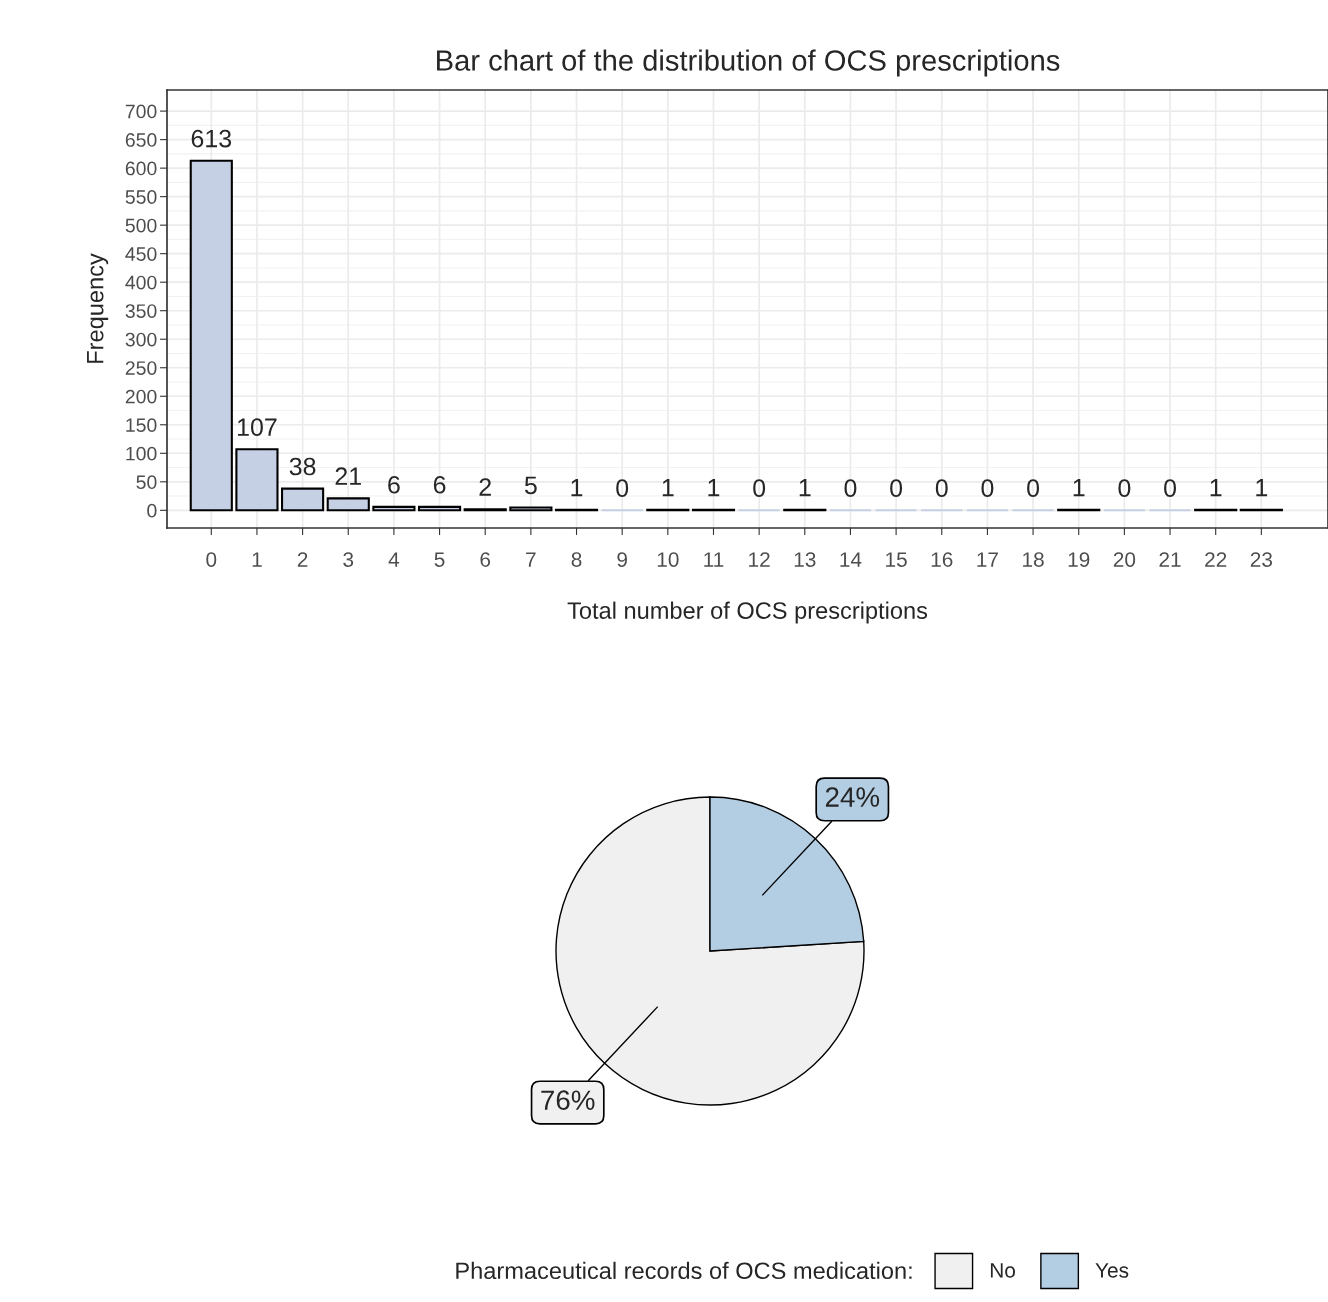  Describe the element at coordinates (576, 559) in the screenshot. I see `x-tick-label: 8` at that location.